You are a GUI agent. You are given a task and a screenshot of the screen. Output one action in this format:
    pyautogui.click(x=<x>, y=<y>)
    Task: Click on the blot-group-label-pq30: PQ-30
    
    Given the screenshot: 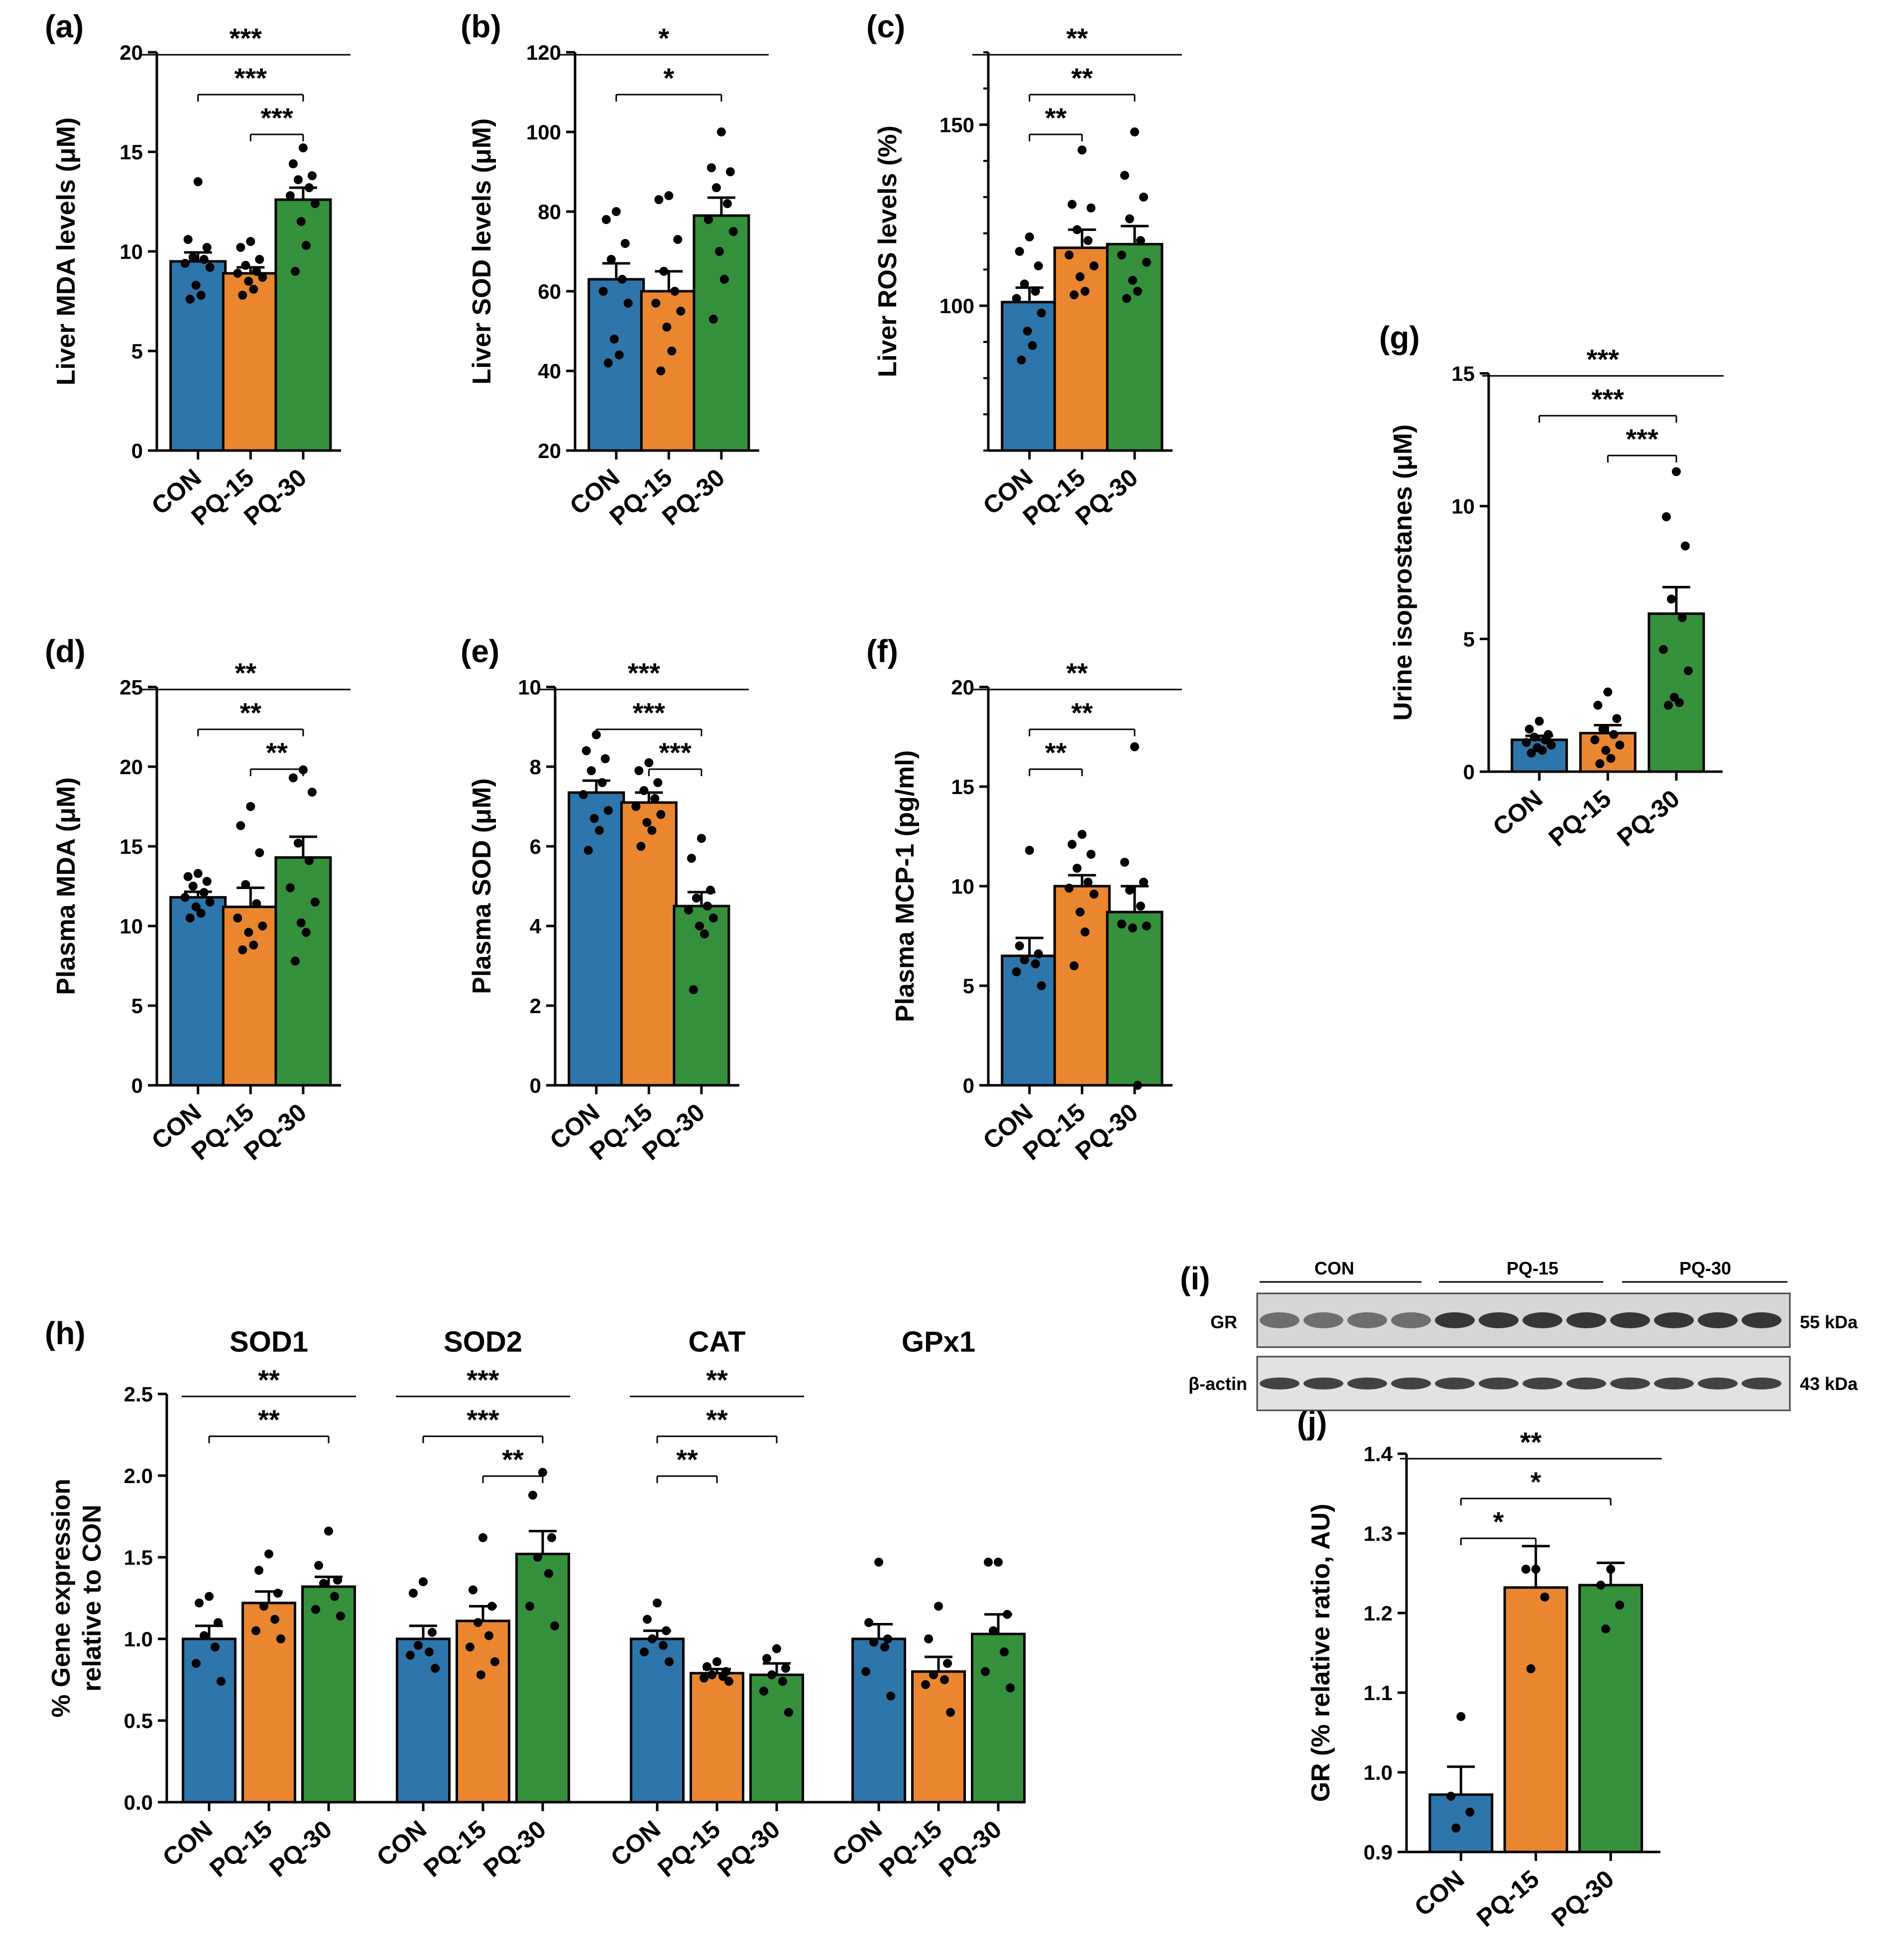 What is the action you would take?
    pyautogui.click(x=1705, y=1268)
    